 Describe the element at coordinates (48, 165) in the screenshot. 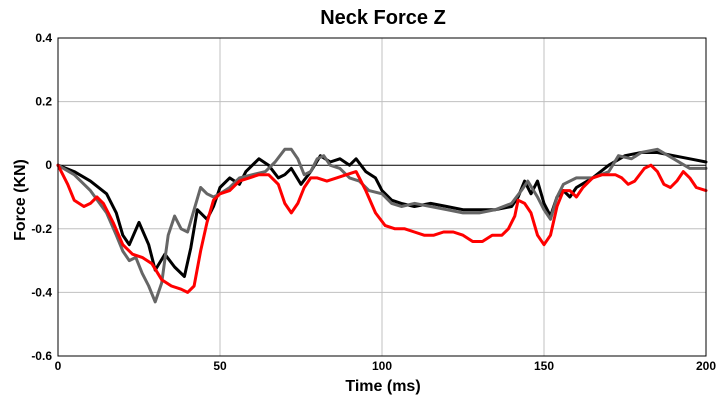

I see `y-tick-label: 0` at that location.